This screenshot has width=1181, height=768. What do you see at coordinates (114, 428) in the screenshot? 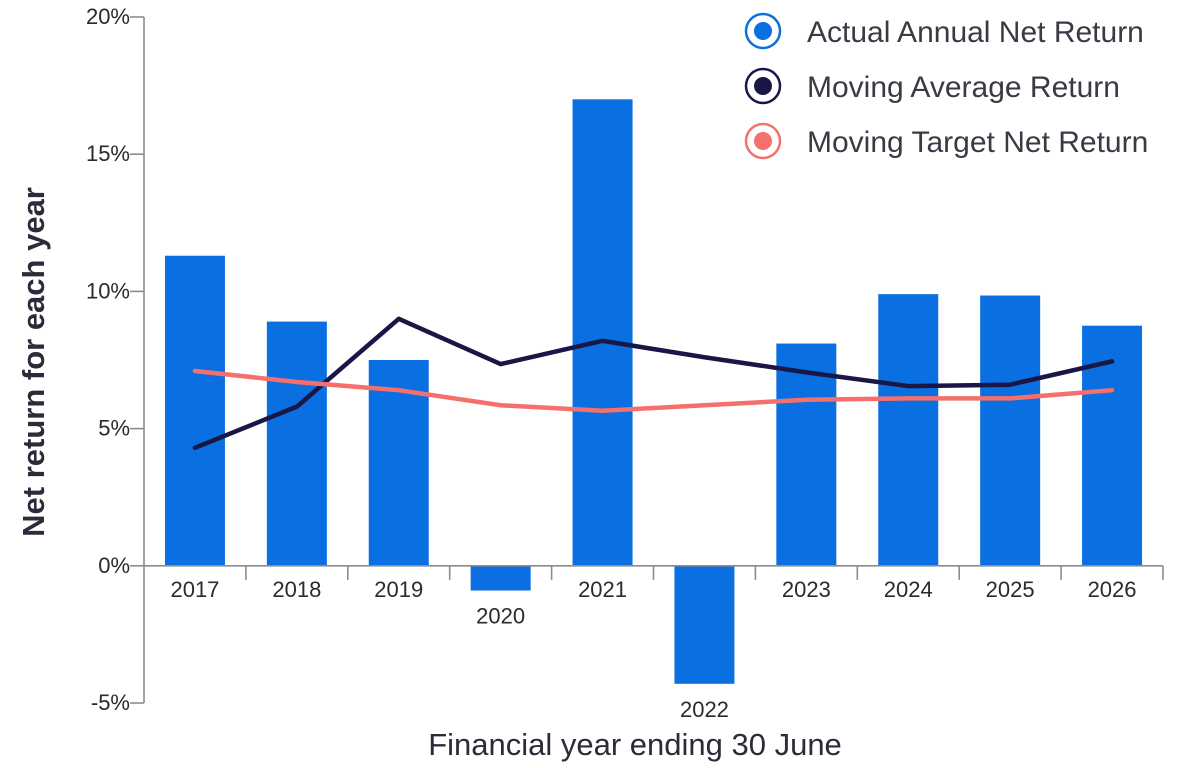
I see `y-tick-label: 5%` at bounding box center [114, 428].